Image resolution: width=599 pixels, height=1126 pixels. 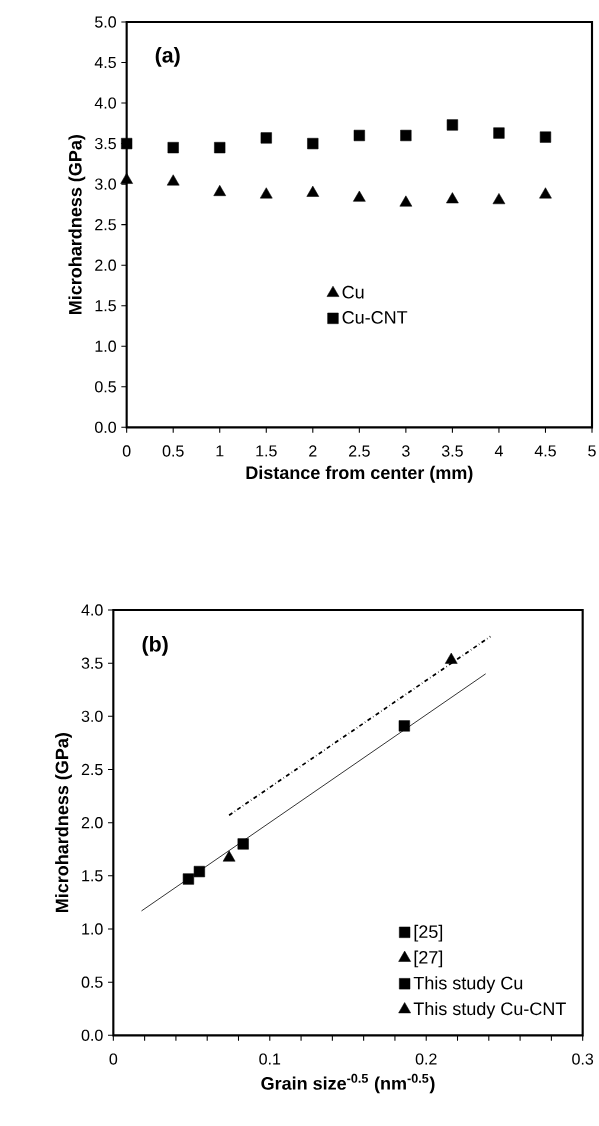 What do you see at coordinates (313, 451) in the screenshot?
I see `x-tick-label: 2` at bounding box center [313, 451].